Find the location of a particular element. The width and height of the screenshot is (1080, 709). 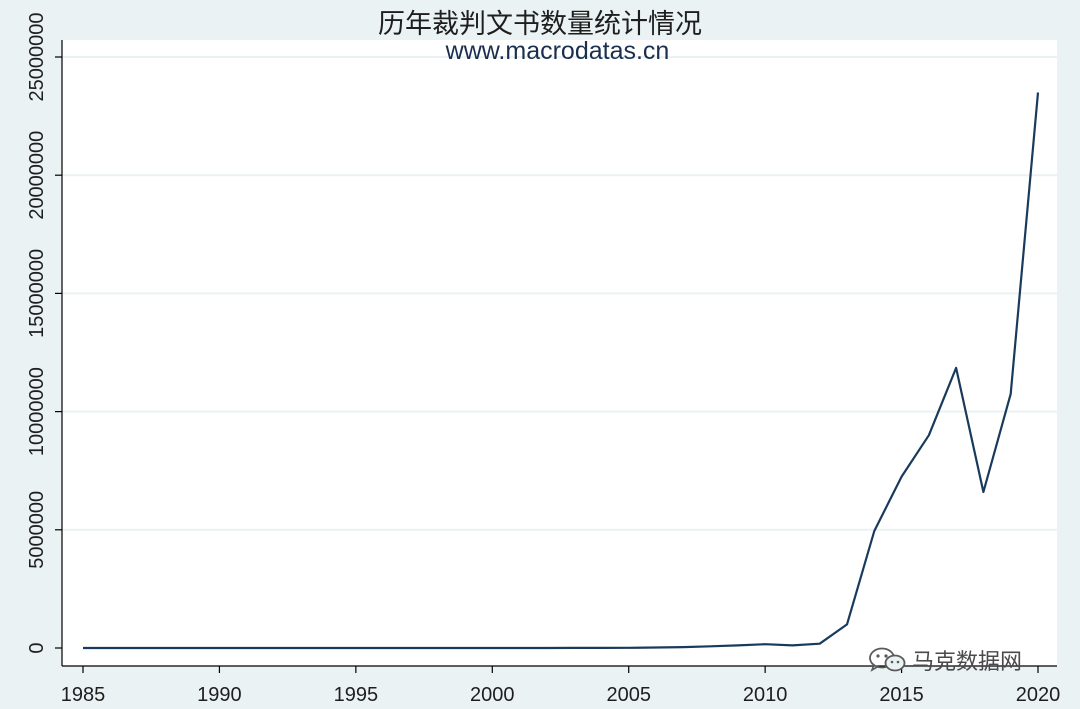

x-tick-label: 2005 is located at coordinates (628, 695).